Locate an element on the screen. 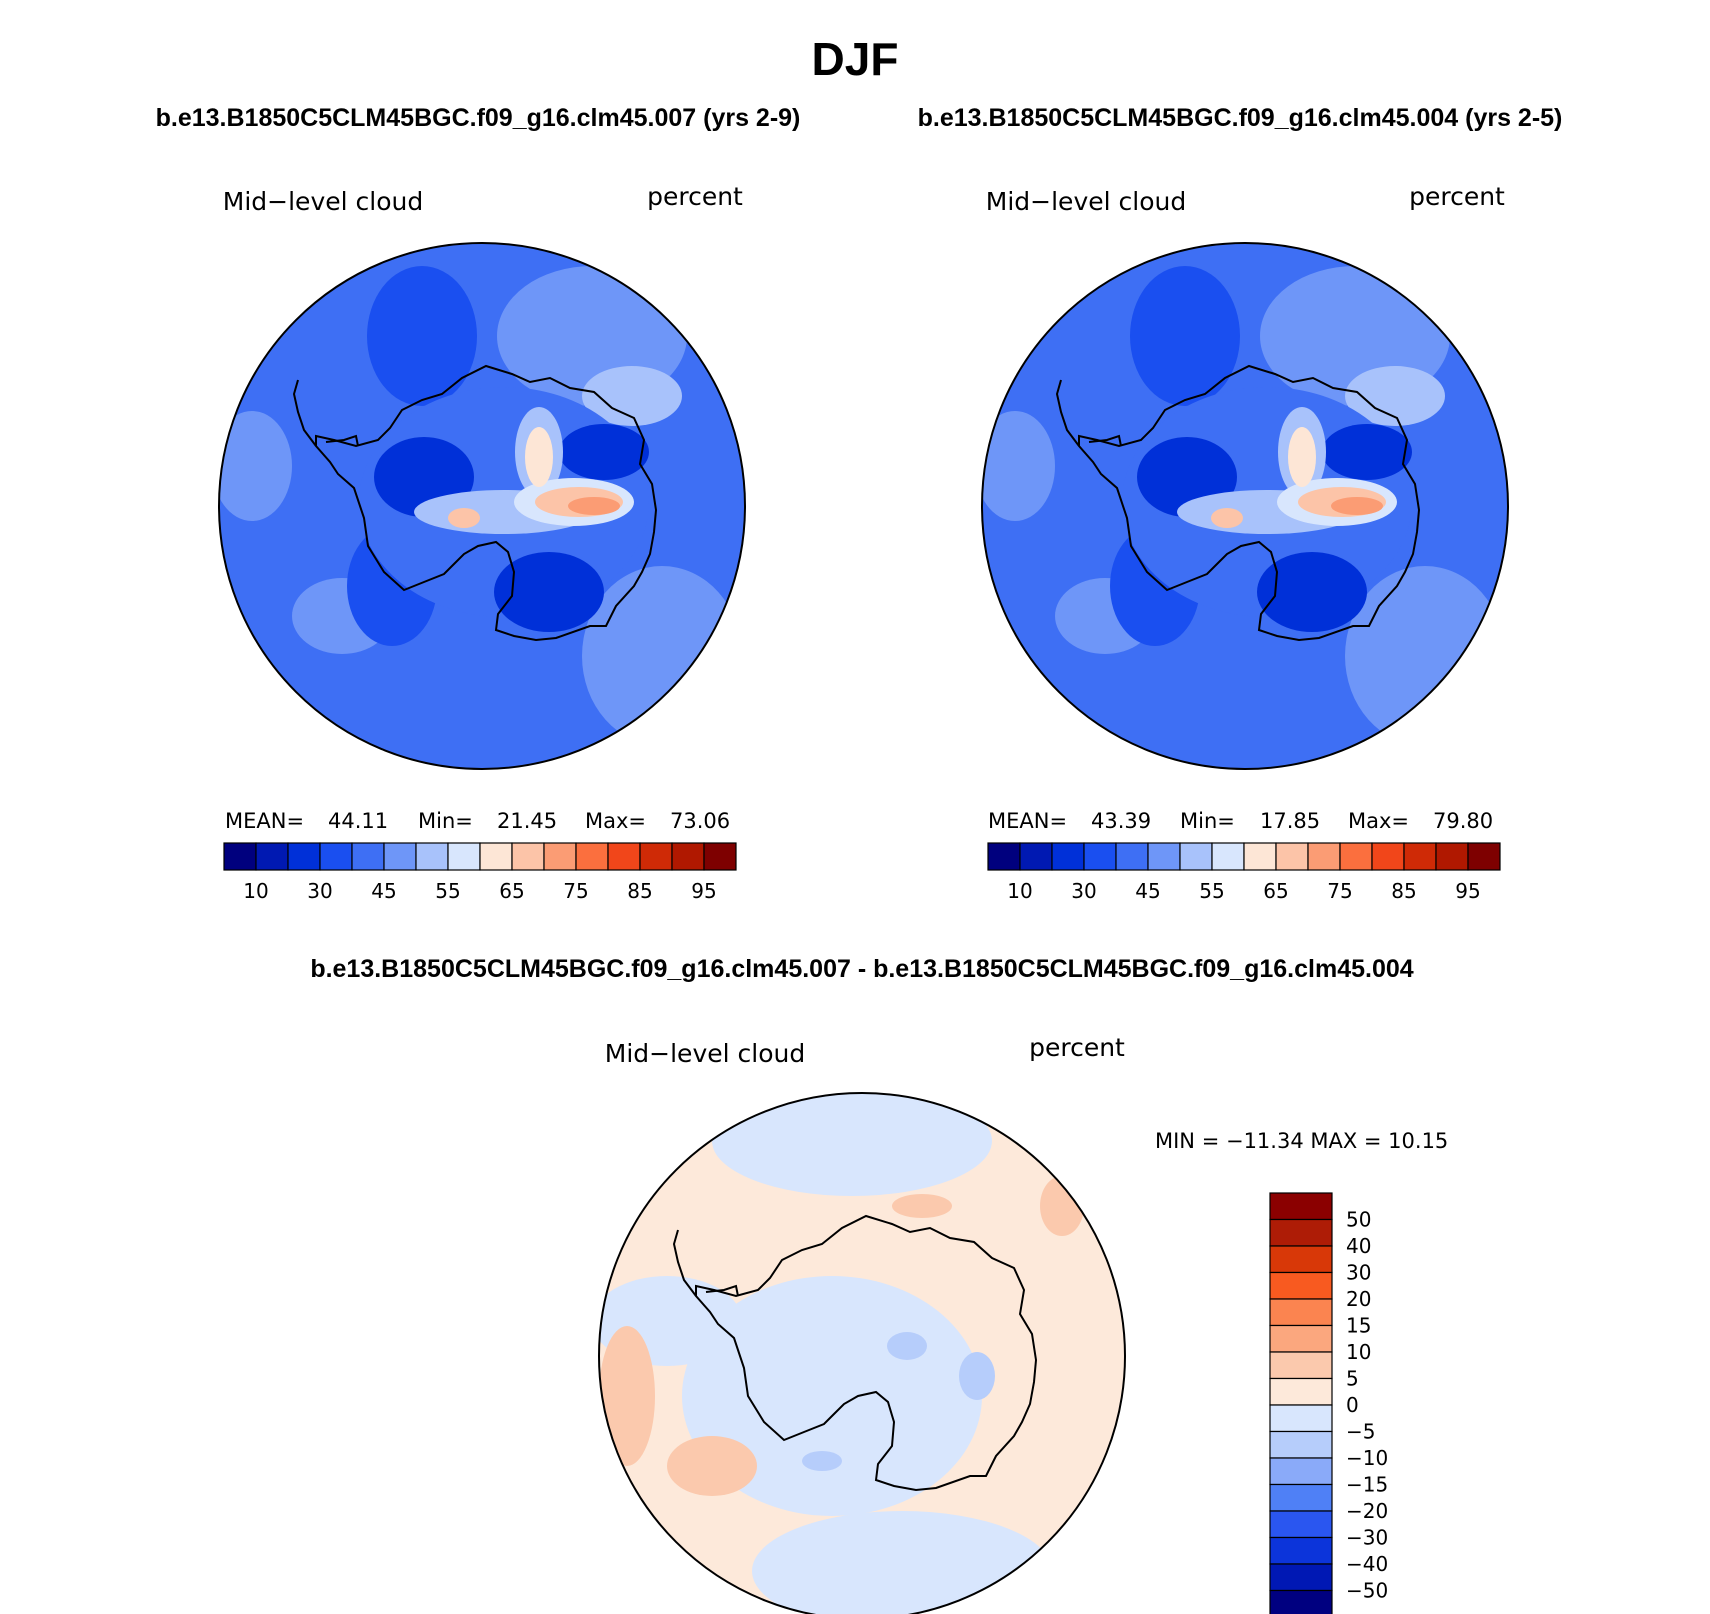 Image resolution: width=1710 pixels, height=1614 pixels. panel-a-map-border is located at coordinates (482, 506).